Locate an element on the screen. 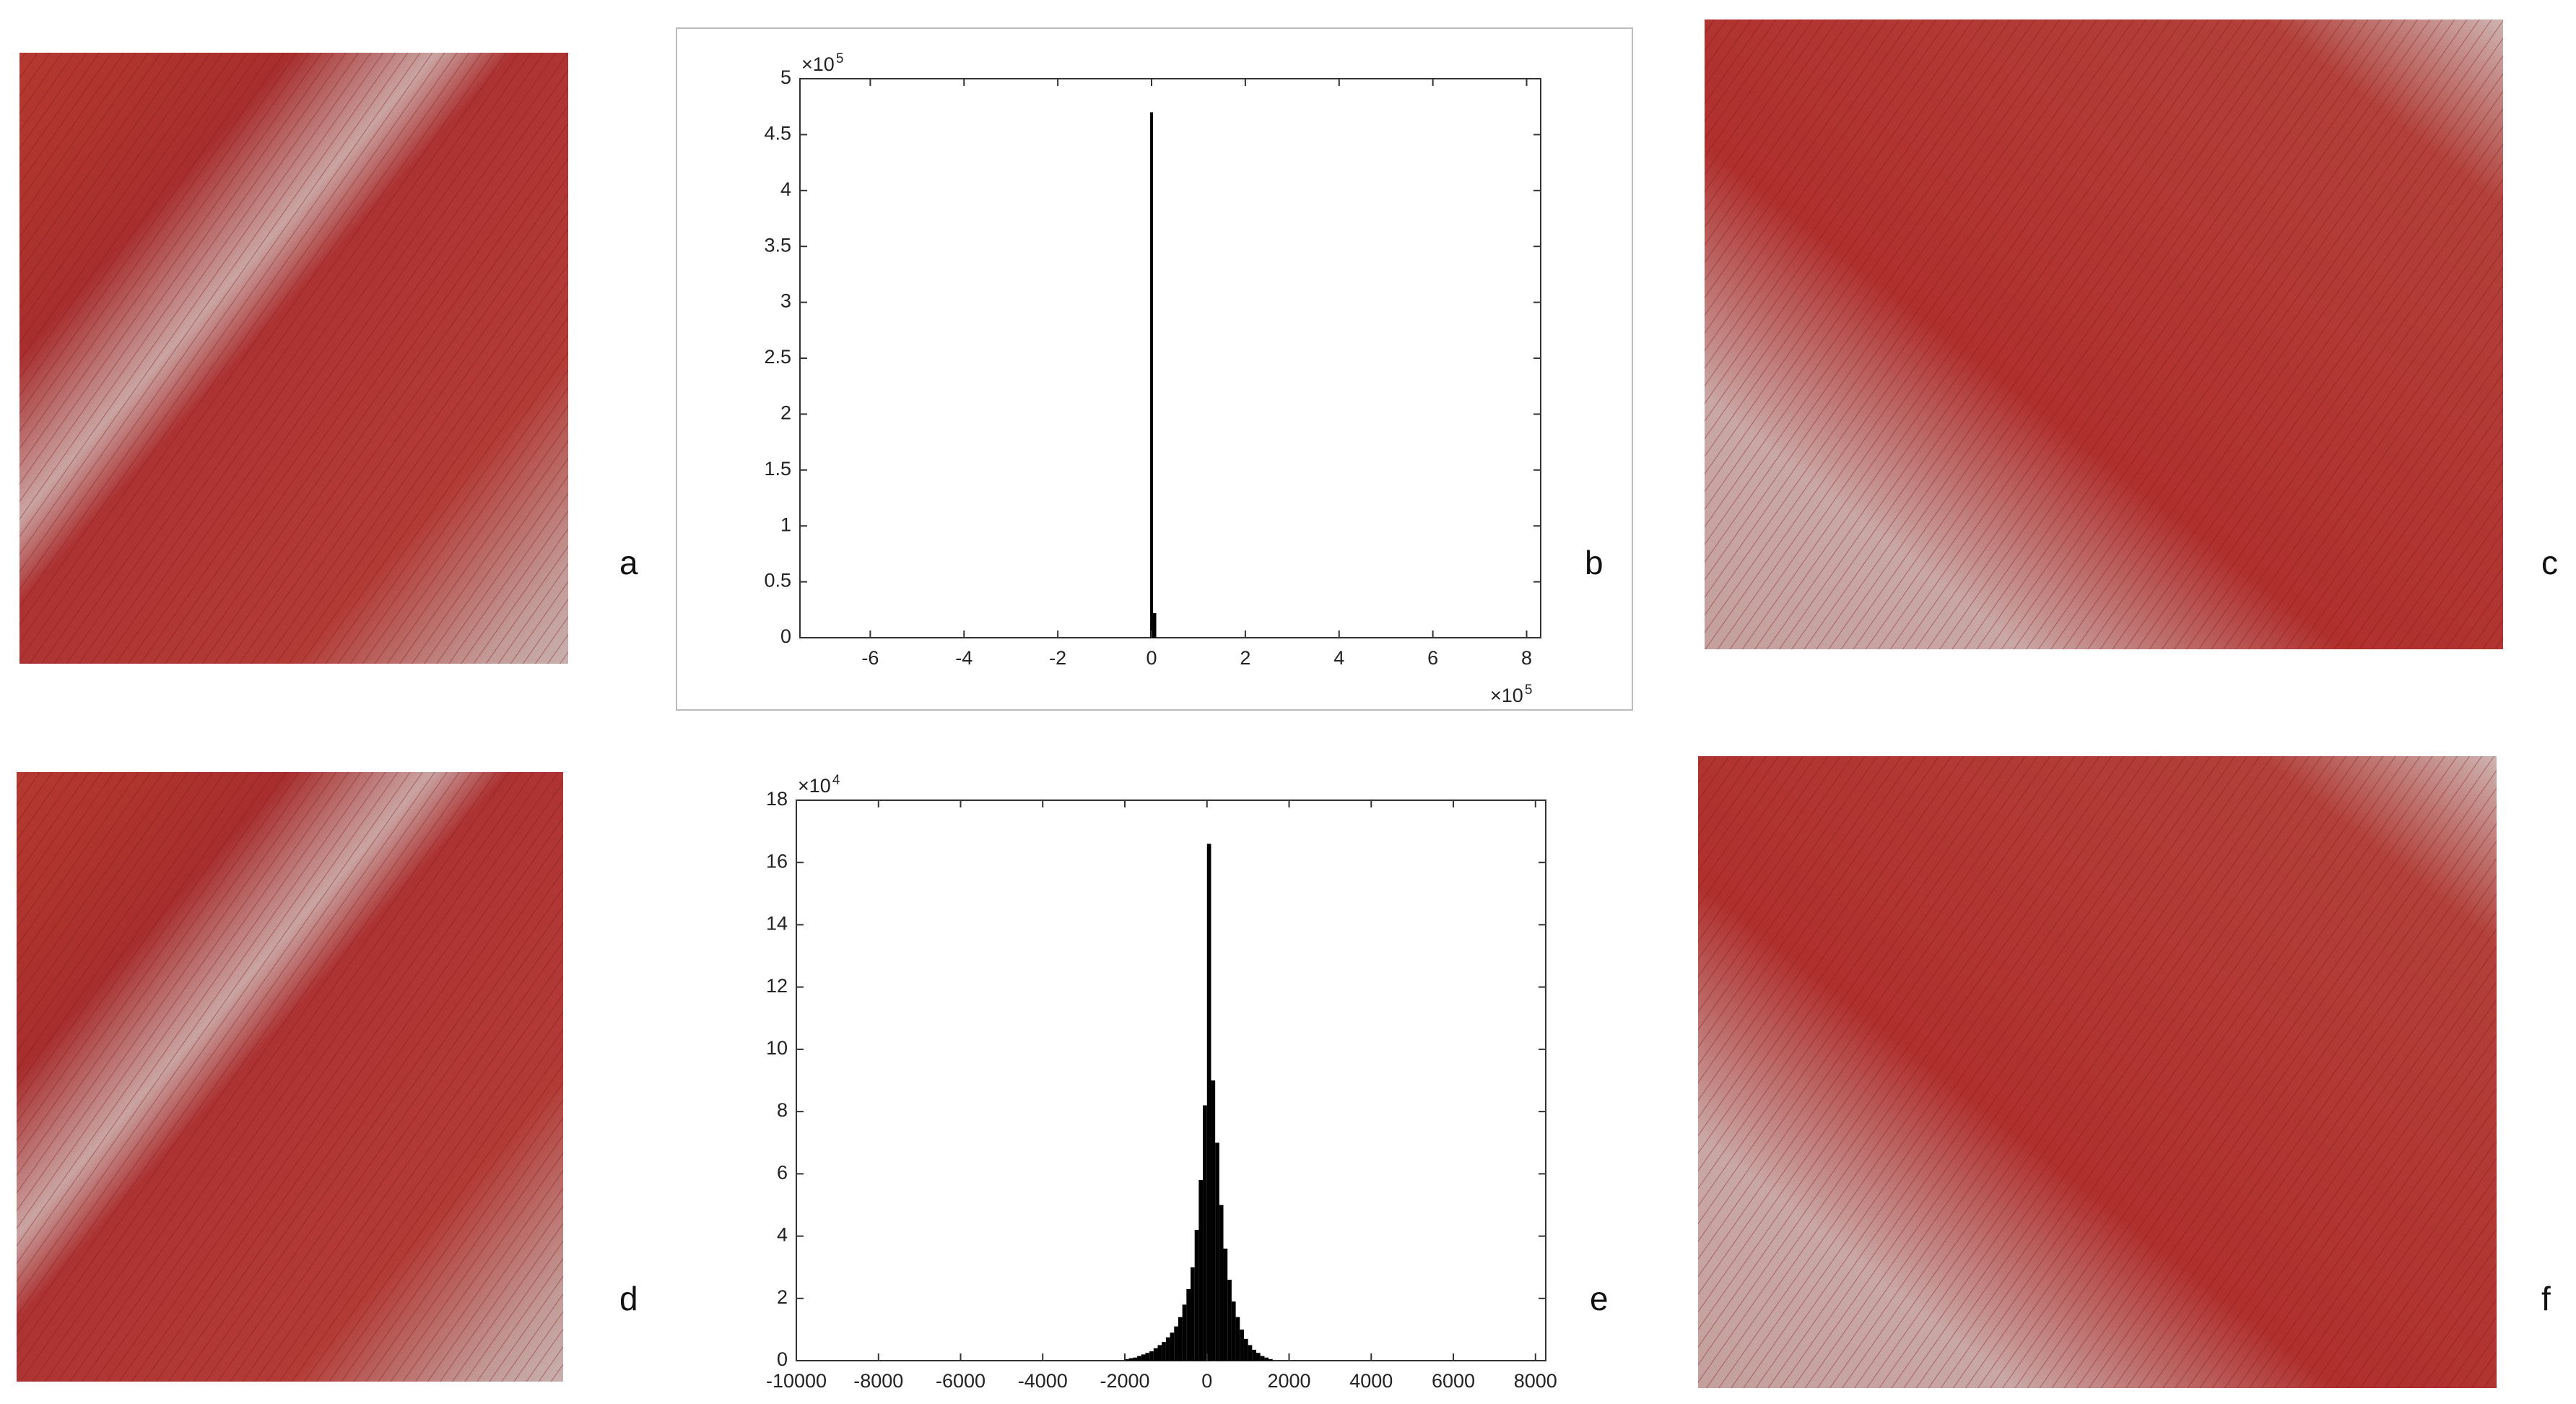 This screenshot has width=2576, height=1404. x-tick-label: 8 is located at coordinates (1526, 658).